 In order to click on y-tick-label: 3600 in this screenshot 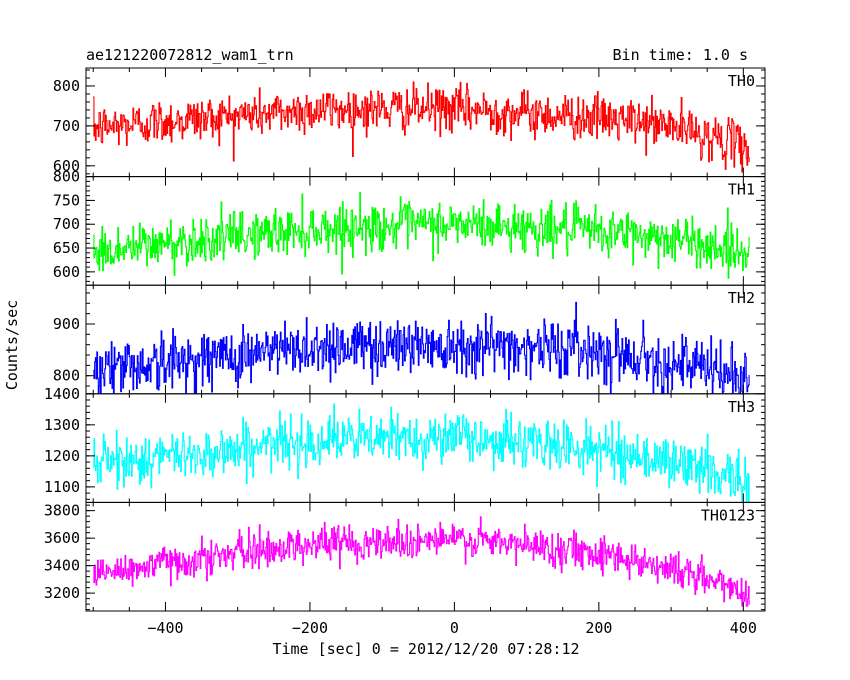, I will do `click(62, 538)`.